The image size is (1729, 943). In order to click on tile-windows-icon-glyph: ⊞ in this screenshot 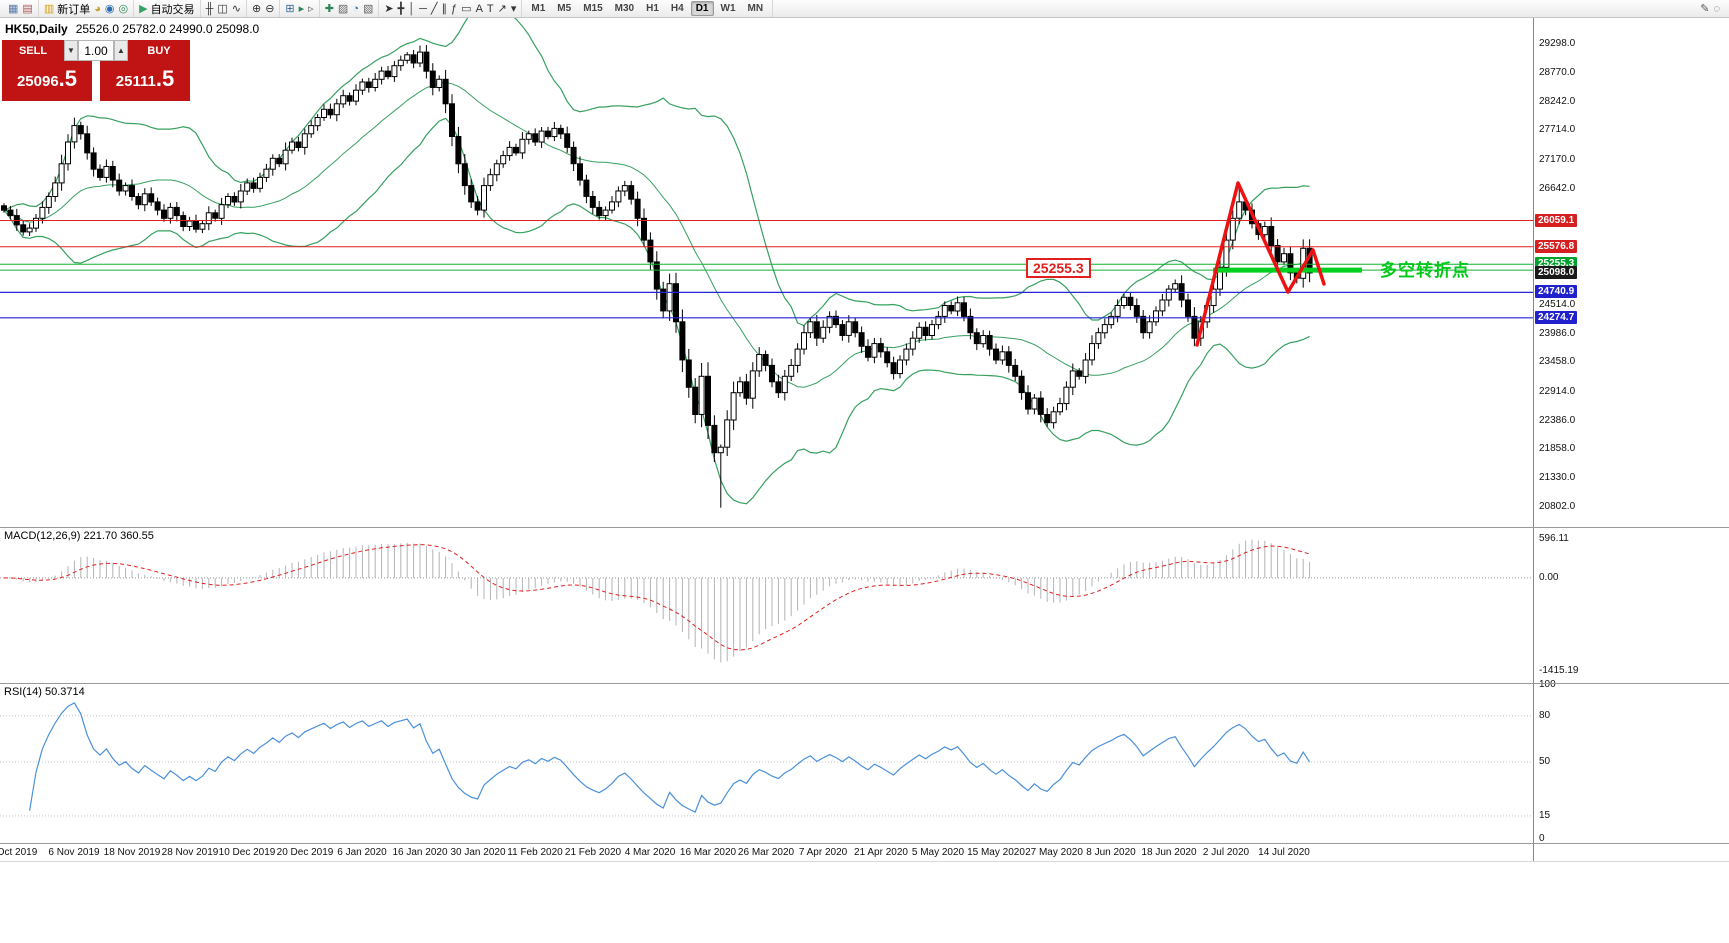, I will do `click(290, 8)`.